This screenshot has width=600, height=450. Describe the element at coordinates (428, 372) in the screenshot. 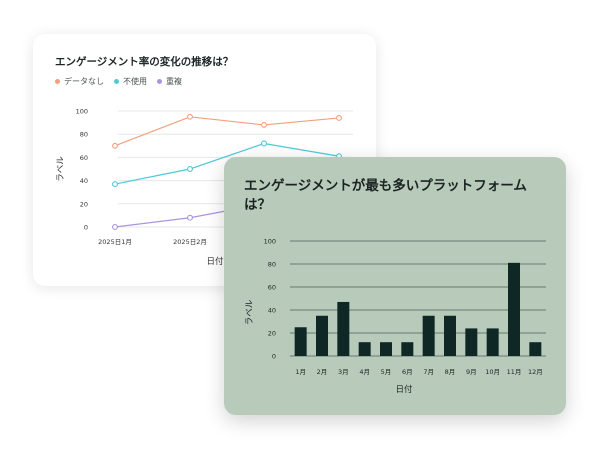

I see `bar-xtick-label-6: 7月` at that location.